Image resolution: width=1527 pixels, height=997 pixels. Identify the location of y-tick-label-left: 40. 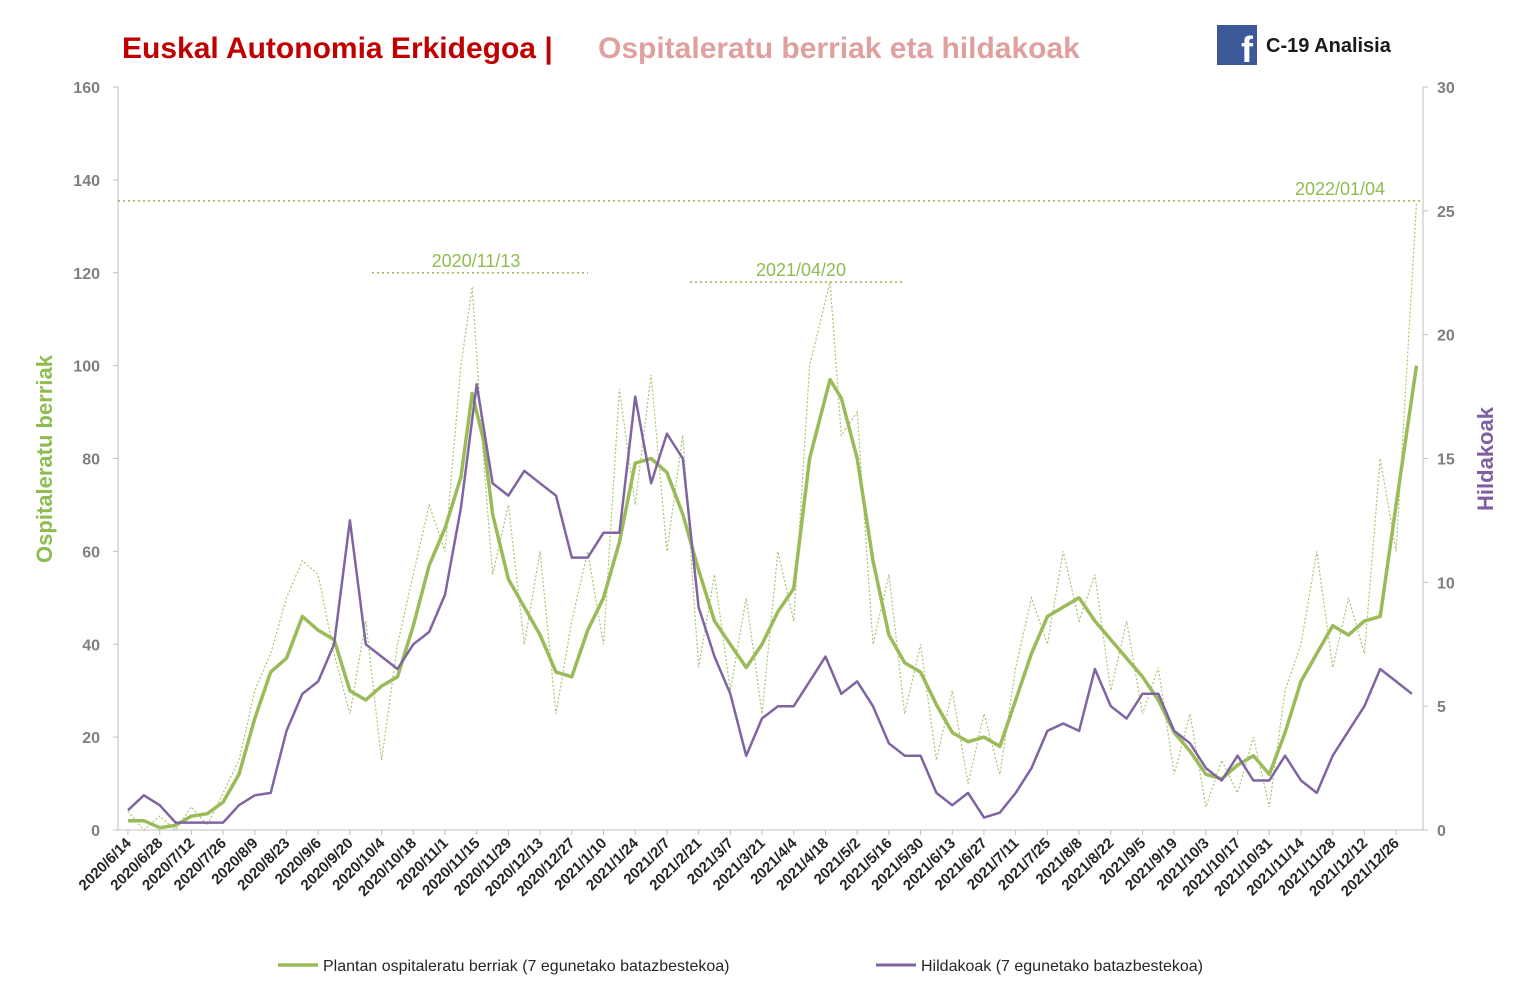
(91, 645).